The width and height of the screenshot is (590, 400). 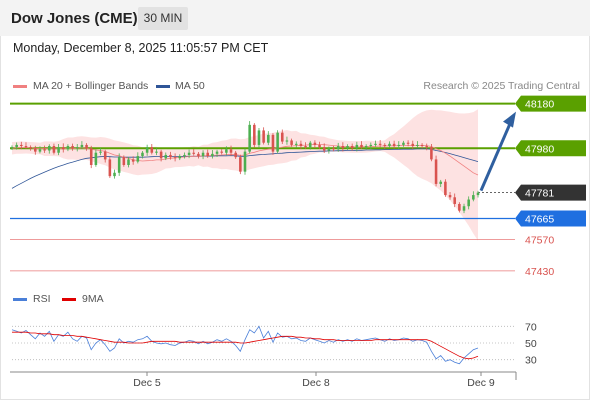 What do you see at coordinates (163, 18) in the screenshot?
I see `timeframe-badge: 30 MIN` at bounding box center [163, 18].